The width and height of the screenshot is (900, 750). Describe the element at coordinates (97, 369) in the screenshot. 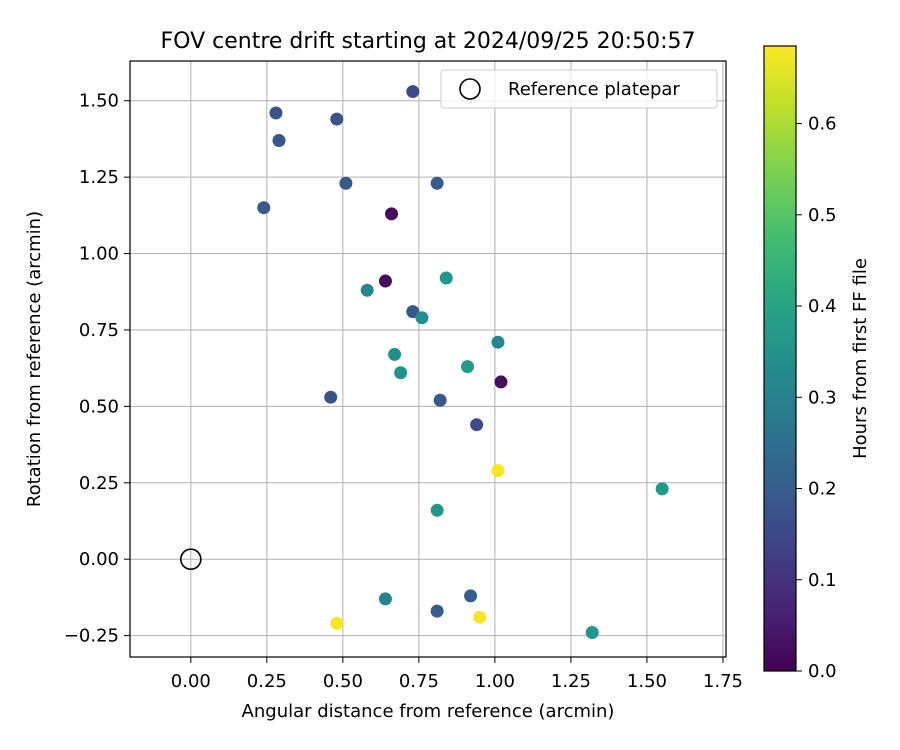

I see `y-axis-ticks: −0.25 0.00 0.25 0.50 0.75 1.00 1.25 1.50` at that location.